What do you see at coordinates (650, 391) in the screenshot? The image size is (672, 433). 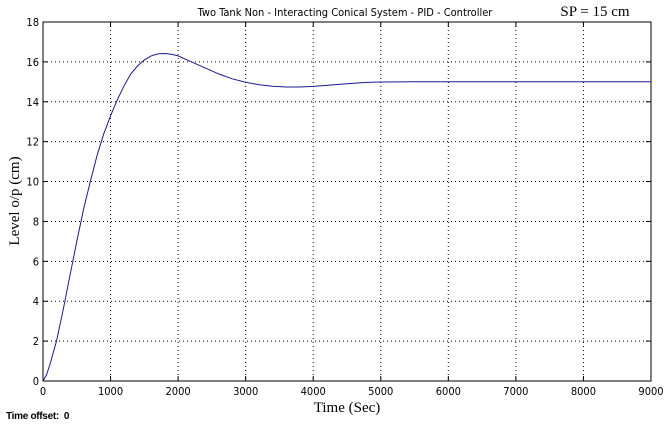 I see `x-tick-label: 9000` at bounding box center [650, 391].